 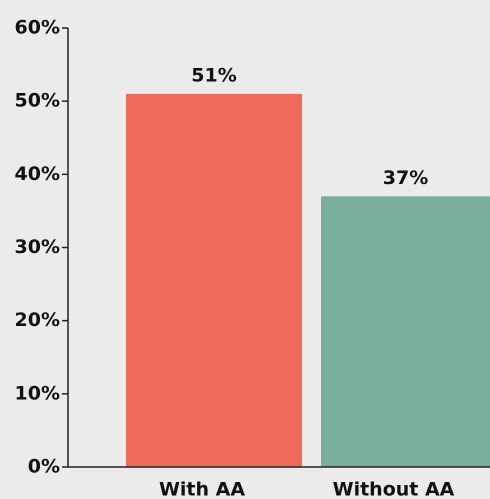 What do you see at coordinates (37, 101) in the screenshot?
I see `y-tick-label: 50%` at bounding box center [37, 101].